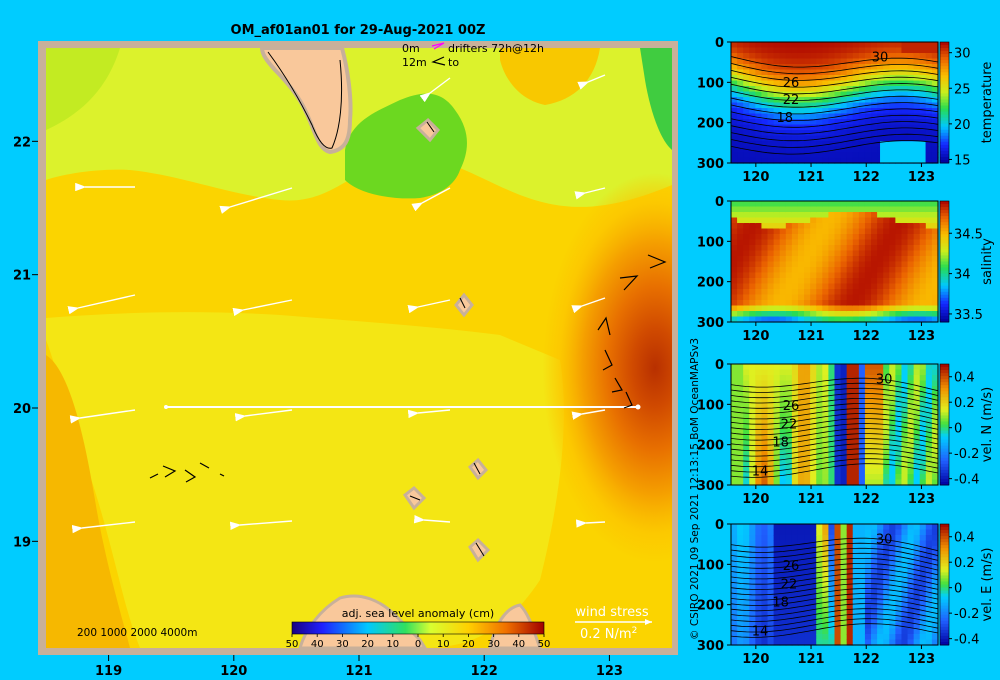 Image resolution: width=1000 pixels, height=680 pixels. Describe the element at coordinates (780, 602) in the screenshot. I see `contour-label: 18` at that location.